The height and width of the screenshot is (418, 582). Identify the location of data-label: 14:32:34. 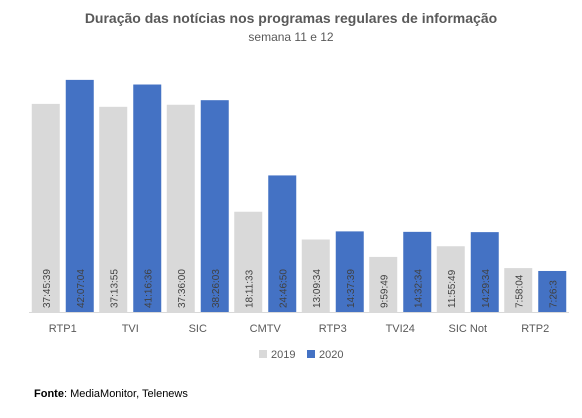
(418, 288).